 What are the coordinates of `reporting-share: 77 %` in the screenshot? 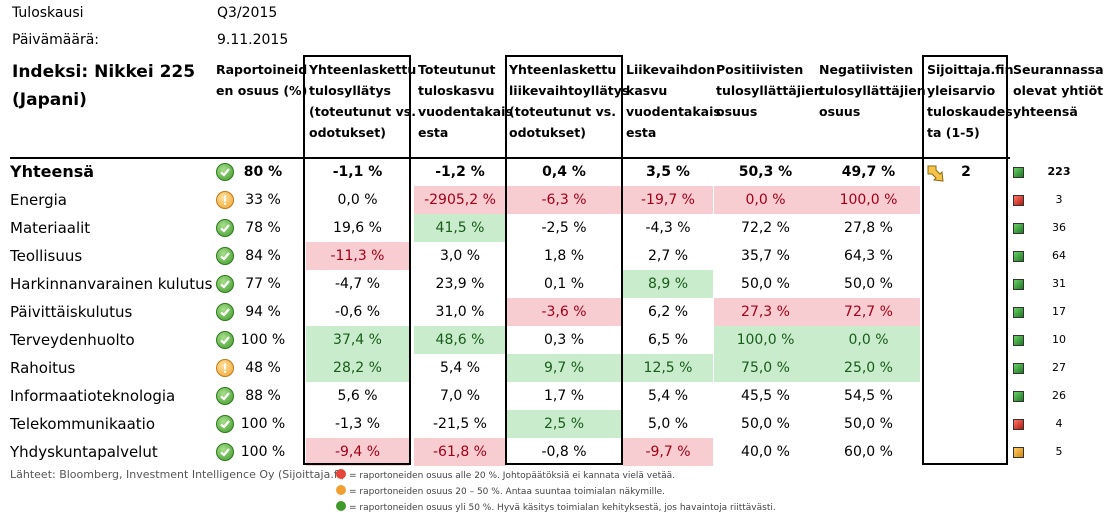 It's located at (263, 284).